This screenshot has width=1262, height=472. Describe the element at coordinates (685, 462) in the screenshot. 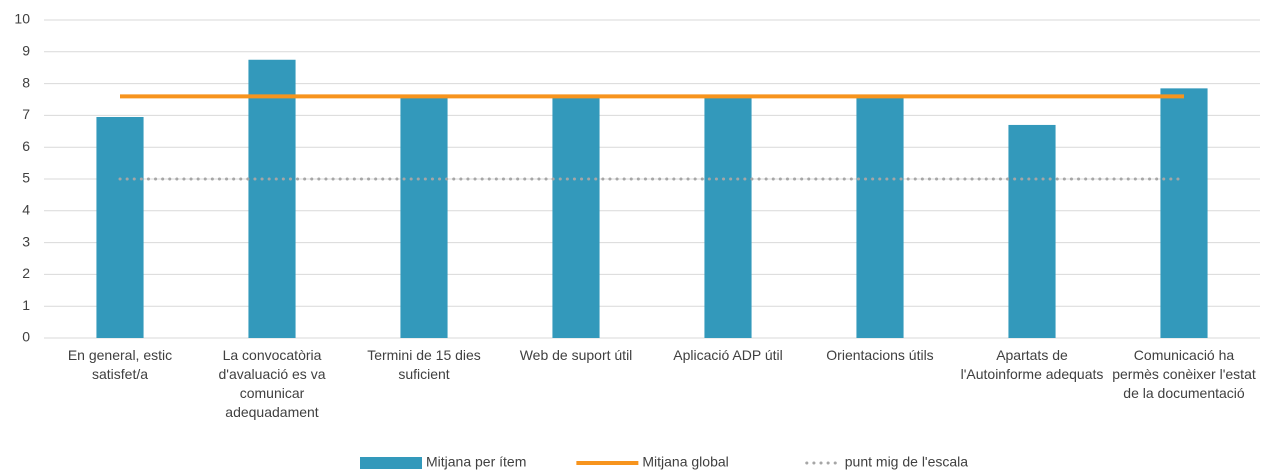

I see `legend-label: Mitjana global` at that location.